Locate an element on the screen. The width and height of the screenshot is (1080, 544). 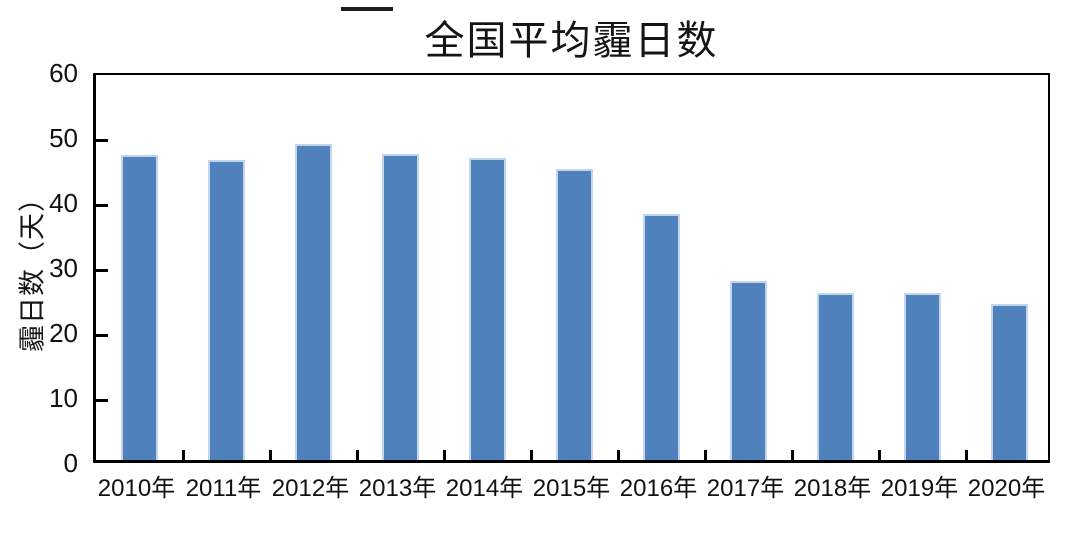
y-tick-label: 20 is located at coordinates (63, 333).